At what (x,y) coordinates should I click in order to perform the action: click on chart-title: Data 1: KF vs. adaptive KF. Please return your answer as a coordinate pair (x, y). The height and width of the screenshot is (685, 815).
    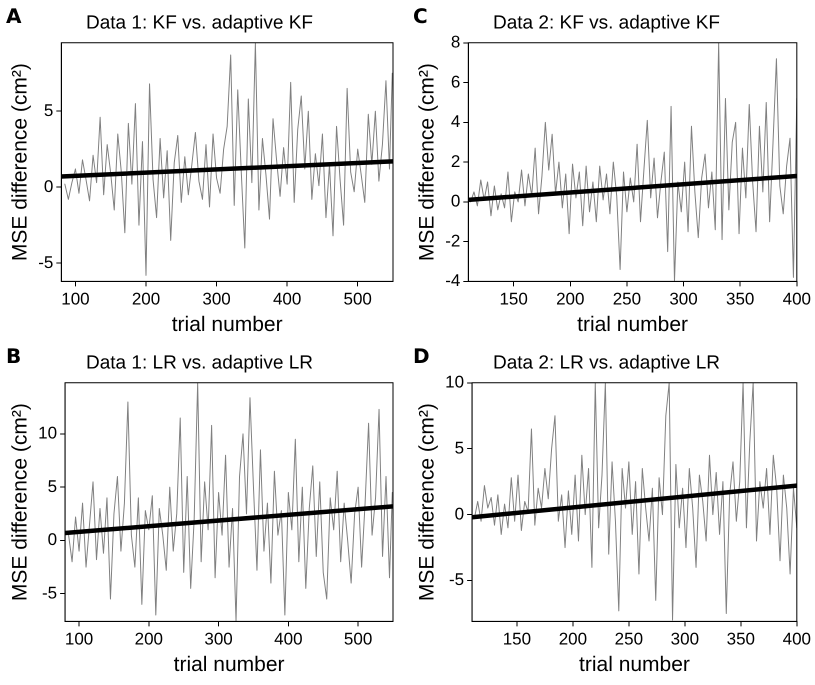
    Looking at the image, I should click on (200, 23).